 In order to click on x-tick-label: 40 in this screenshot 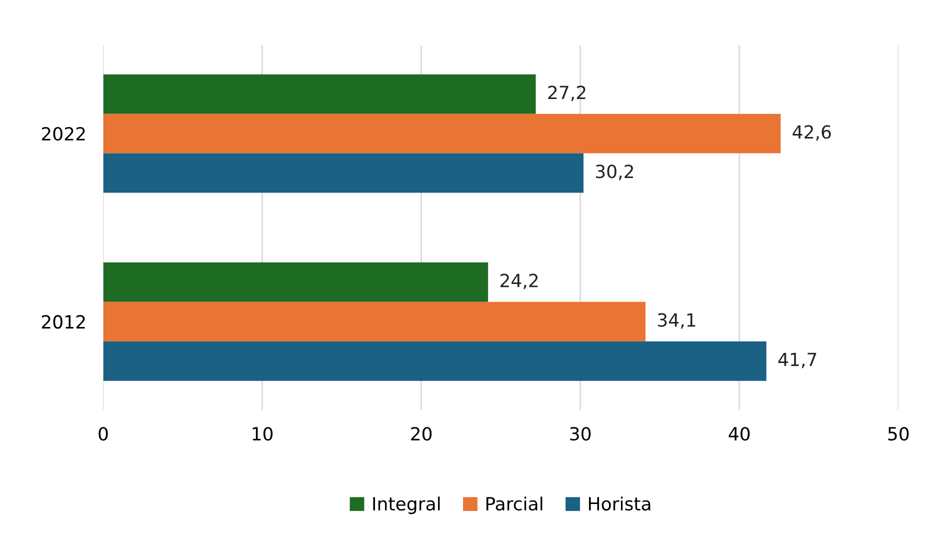, I will do `click(739, 433)`.